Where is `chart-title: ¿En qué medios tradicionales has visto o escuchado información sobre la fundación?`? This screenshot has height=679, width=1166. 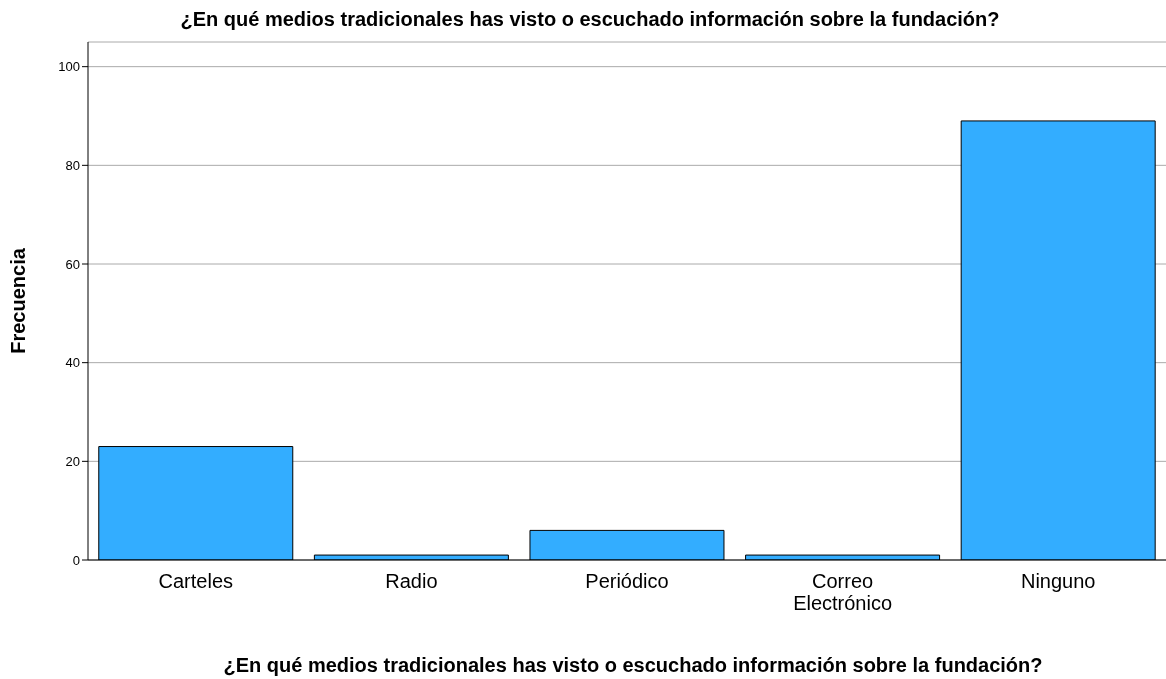
chart-title: ¿En qué medios tradicionales has visto o escuchado información sobre la fundación? is located at coordinates (590, 19).